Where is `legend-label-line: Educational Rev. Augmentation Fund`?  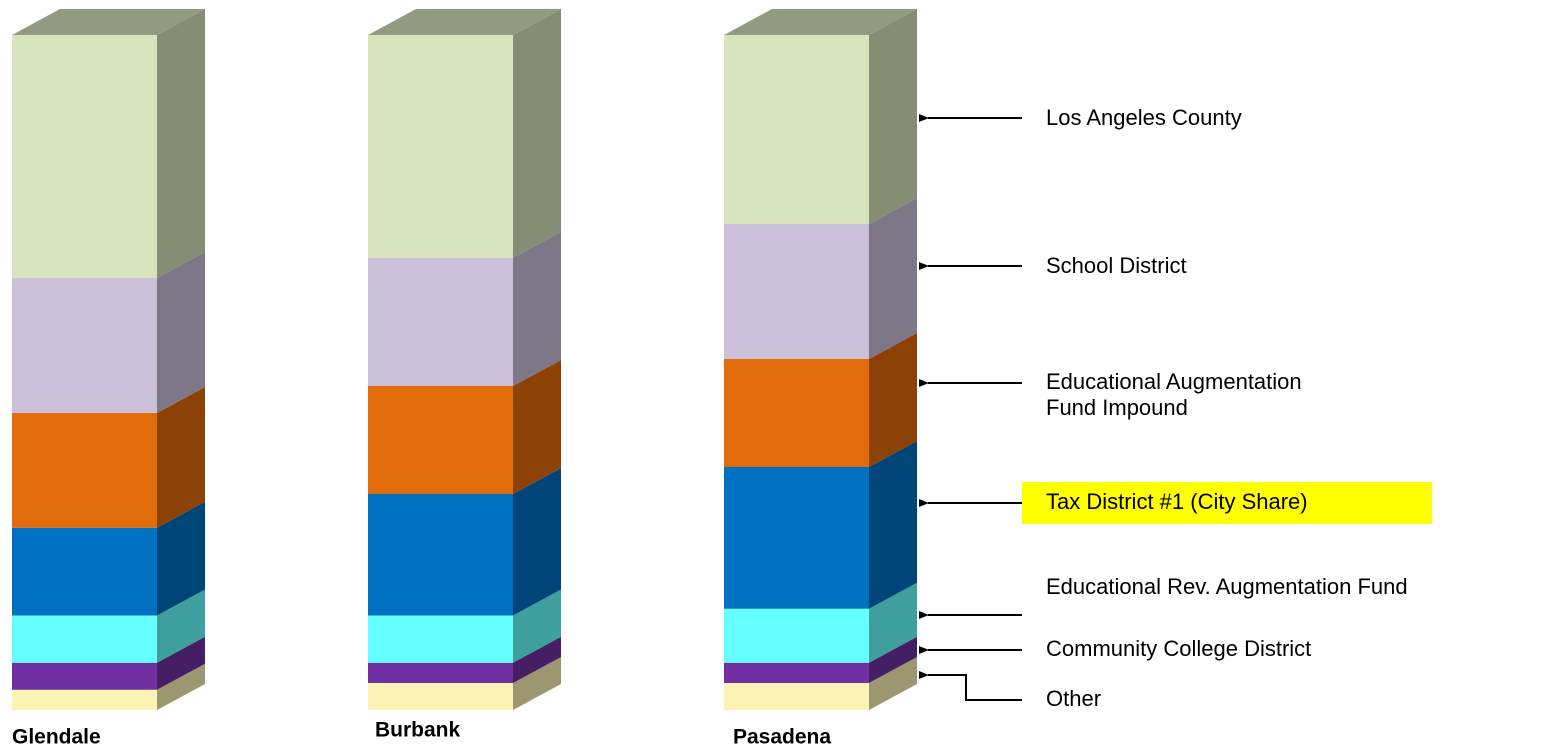 legend-label-line: Educational Rev. Augmentation Fund is located at coordinates (1227, 586).